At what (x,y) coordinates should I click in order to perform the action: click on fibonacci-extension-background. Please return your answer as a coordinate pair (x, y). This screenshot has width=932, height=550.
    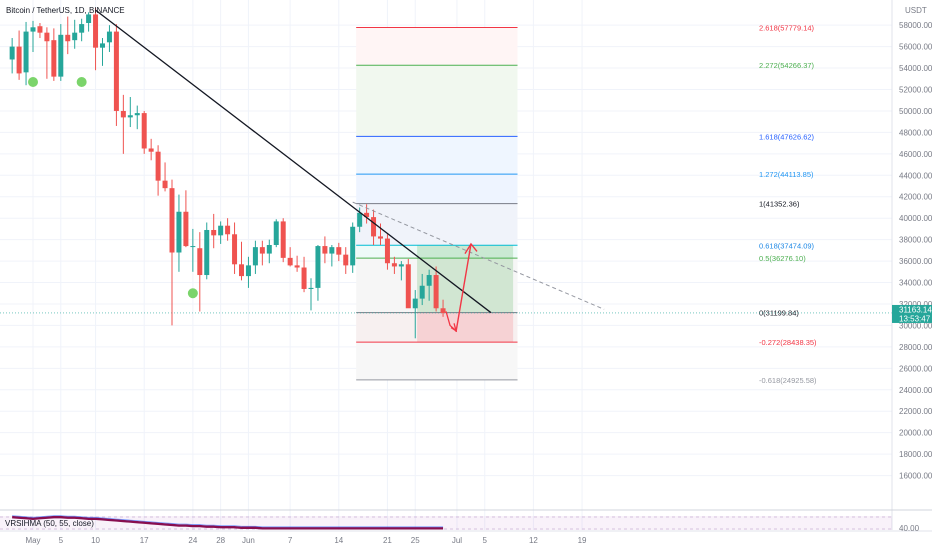
    Looking at the image, I should click on (437, 203).